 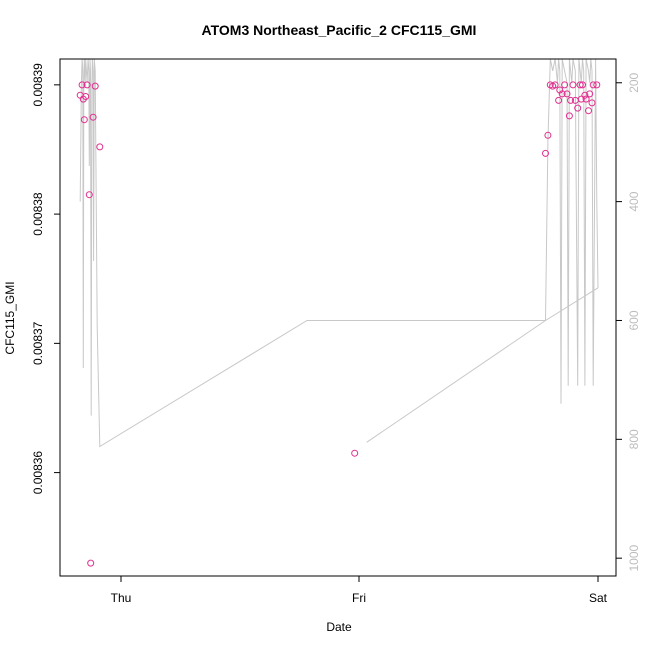 What do you see at coordinates (634, 201) in the screenshot?
I see `y2-tick-label: 400` at bounding box center [634, 201].